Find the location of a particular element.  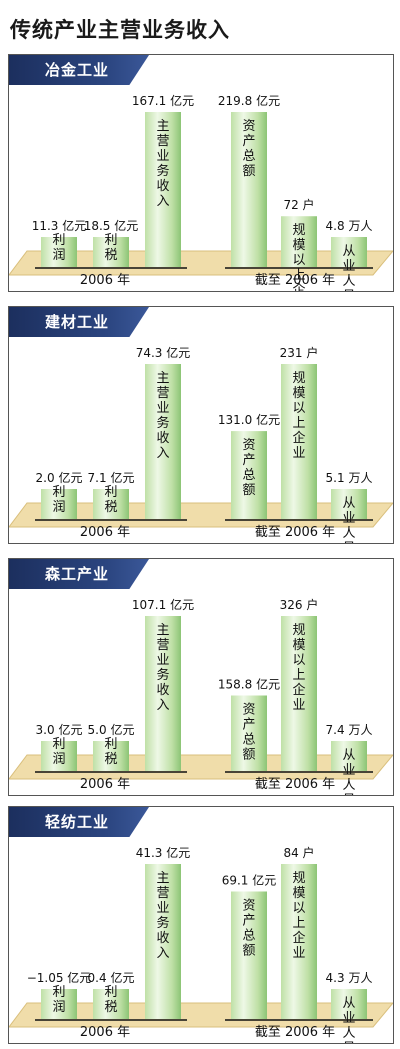

bar-value-label: 107.1 亿元 is located at coordinates (163, 604).